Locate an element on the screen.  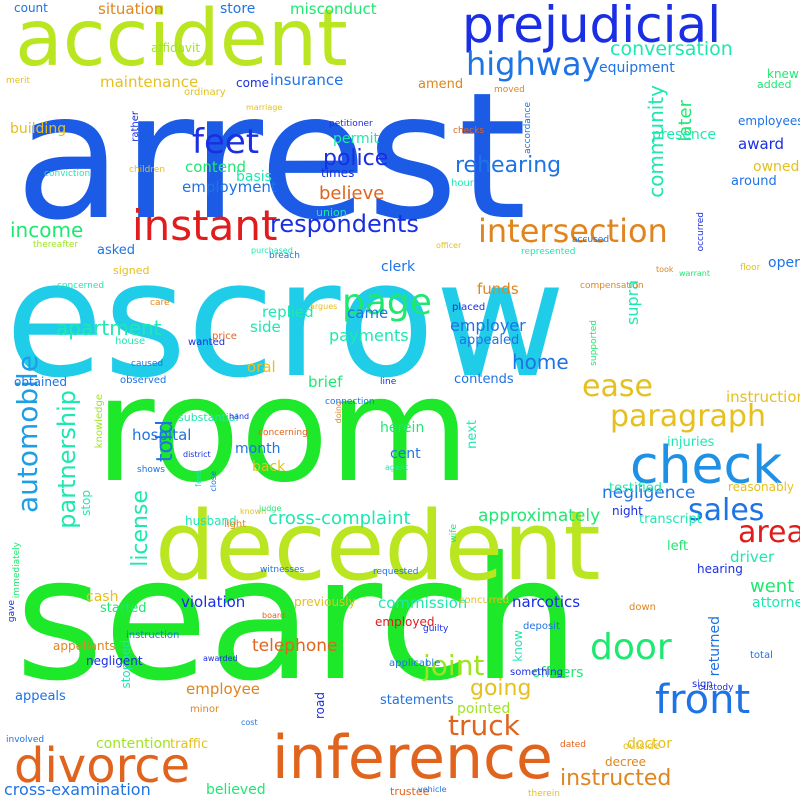
cloud-word: hour is located at coordinates (462, 183).